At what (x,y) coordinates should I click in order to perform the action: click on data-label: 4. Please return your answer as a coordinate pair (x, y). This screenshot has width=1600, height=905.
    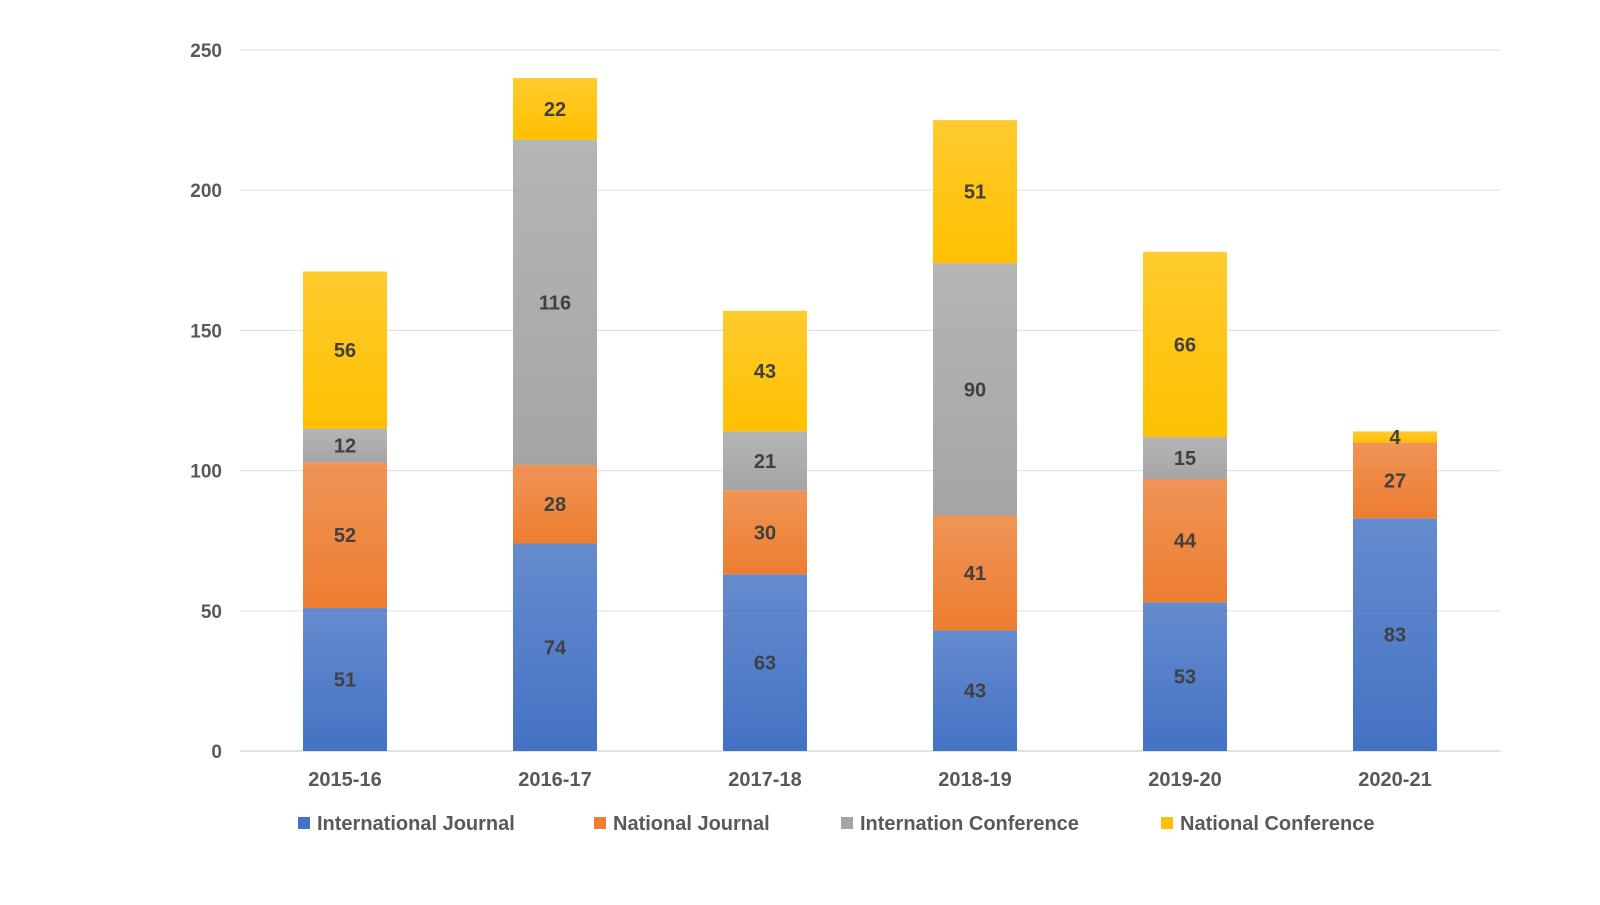
    Looking at the image, I should click on (1395, 438).